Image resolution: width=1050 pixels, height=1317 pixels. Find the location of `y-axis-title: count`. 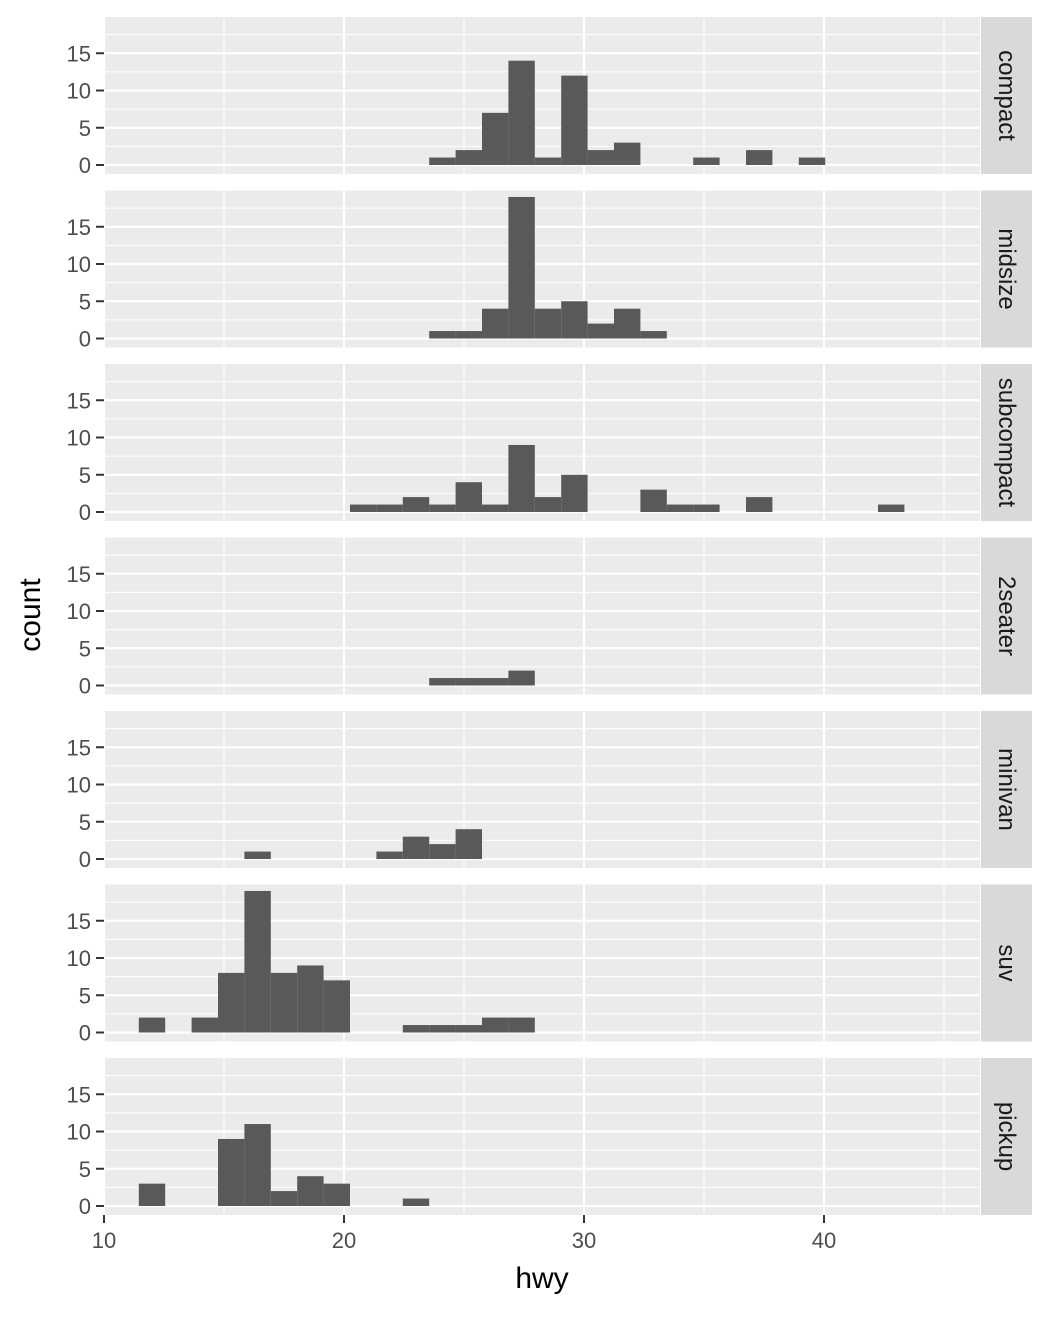

y-axis-title: count is located at coordinates (30, 615).